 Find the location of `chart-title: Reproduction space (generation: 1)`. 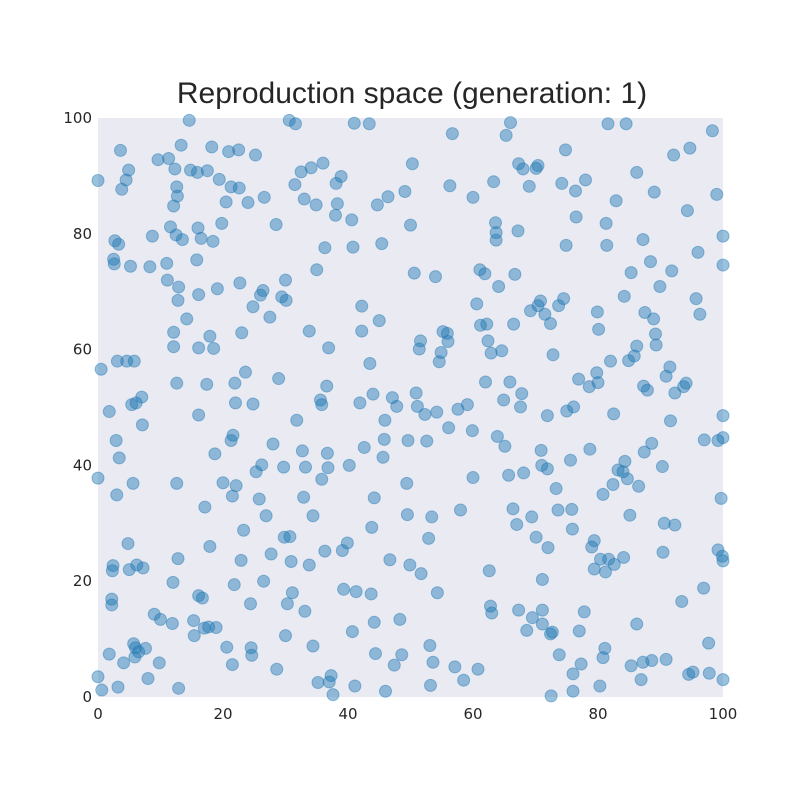

chart-title: Reproduction space (generation: 1) is located at coordinates (412, 93).